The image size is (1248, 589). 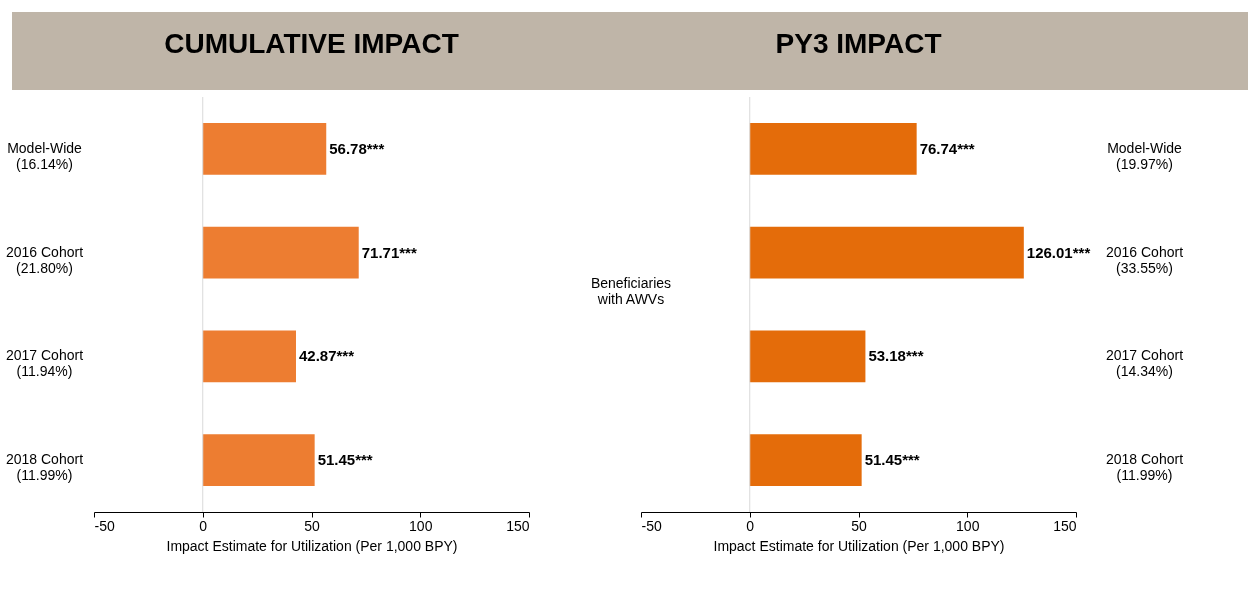 What do you see at coordinates (357, 148) in the screenshot?
I see `data-label: 56.78***` at bounding box center [357, 148].